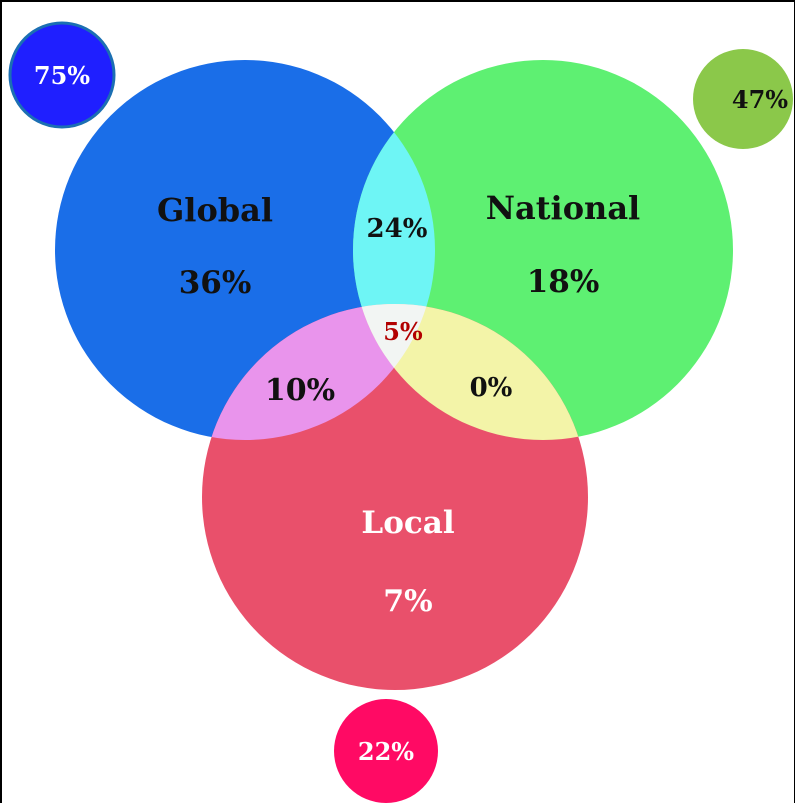 Image resolution: width=795 pixels, height=803 pixels. Describe the element at coordinates (397, 229) in the screenshot. I see `value-global-national: 24%` at that location.